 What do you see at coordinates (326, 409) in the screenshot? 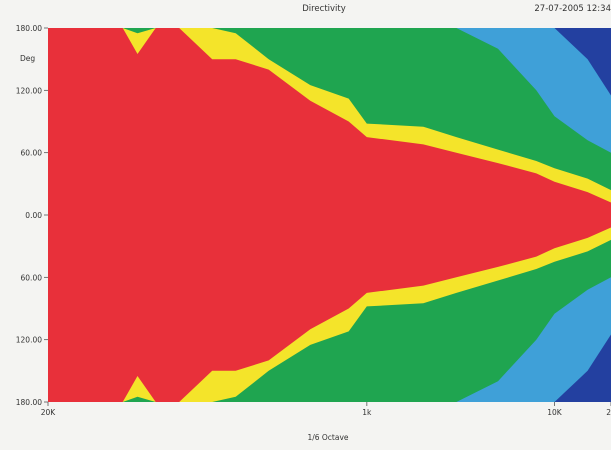
I see `x-axis: 20K 1k 10K 2` at bounding box center [326, 409].